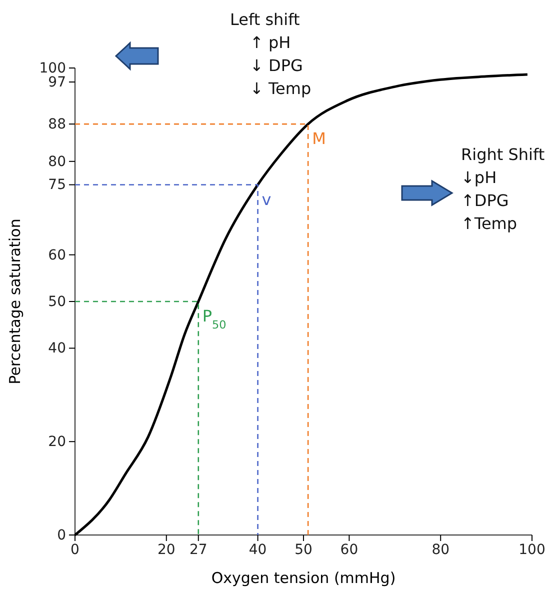 This screenshot has height=589, width=547. I want to click on x-tick-label: 50, so click(303, 550).